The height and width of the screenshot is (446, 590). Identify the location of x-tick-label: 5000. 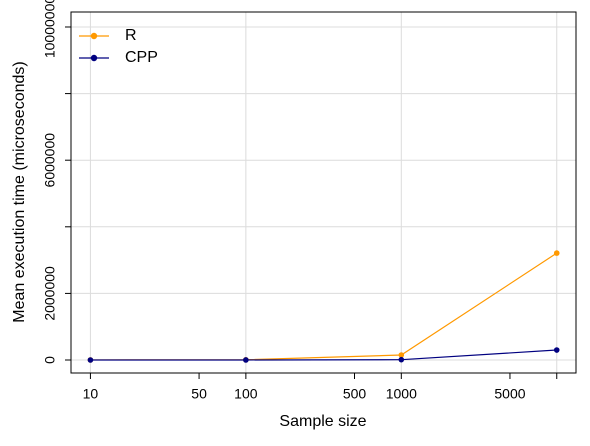
(509, 394).